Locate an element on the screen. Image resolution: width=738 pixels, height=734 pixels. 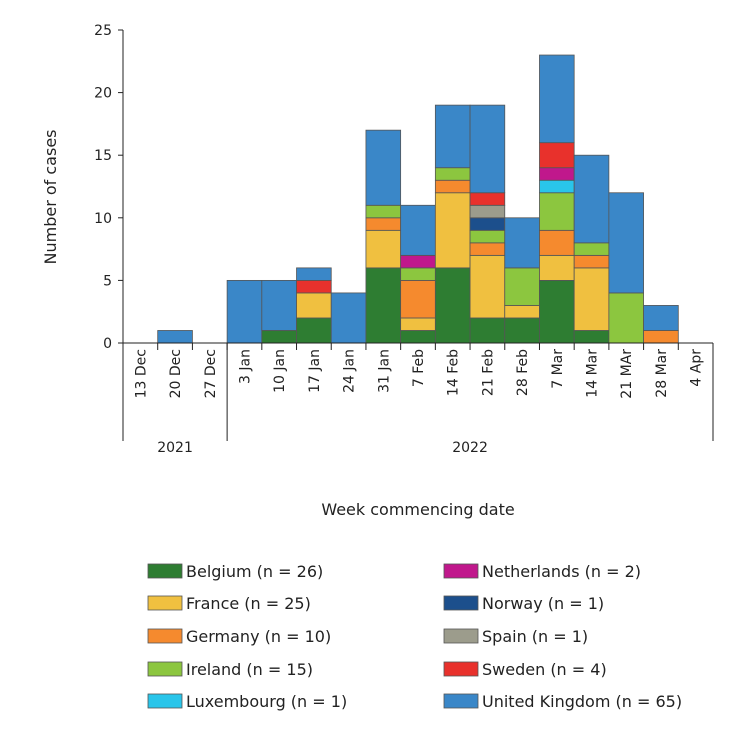
x-tick-label: 28 Feb is located at coordinates (523, 372).